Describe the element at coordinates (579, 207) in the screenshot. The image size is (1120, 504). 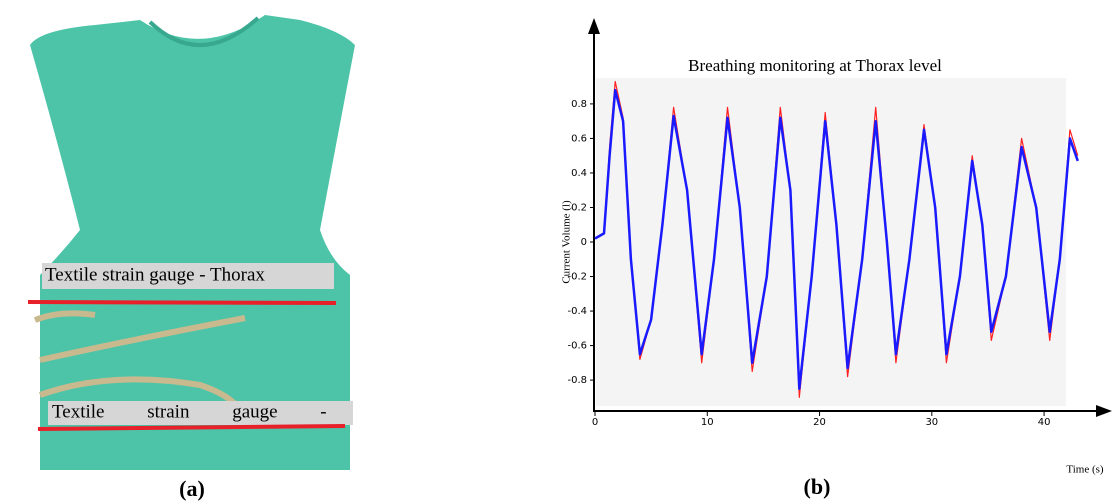
I see `y-tick-label: 0.2` at that location.